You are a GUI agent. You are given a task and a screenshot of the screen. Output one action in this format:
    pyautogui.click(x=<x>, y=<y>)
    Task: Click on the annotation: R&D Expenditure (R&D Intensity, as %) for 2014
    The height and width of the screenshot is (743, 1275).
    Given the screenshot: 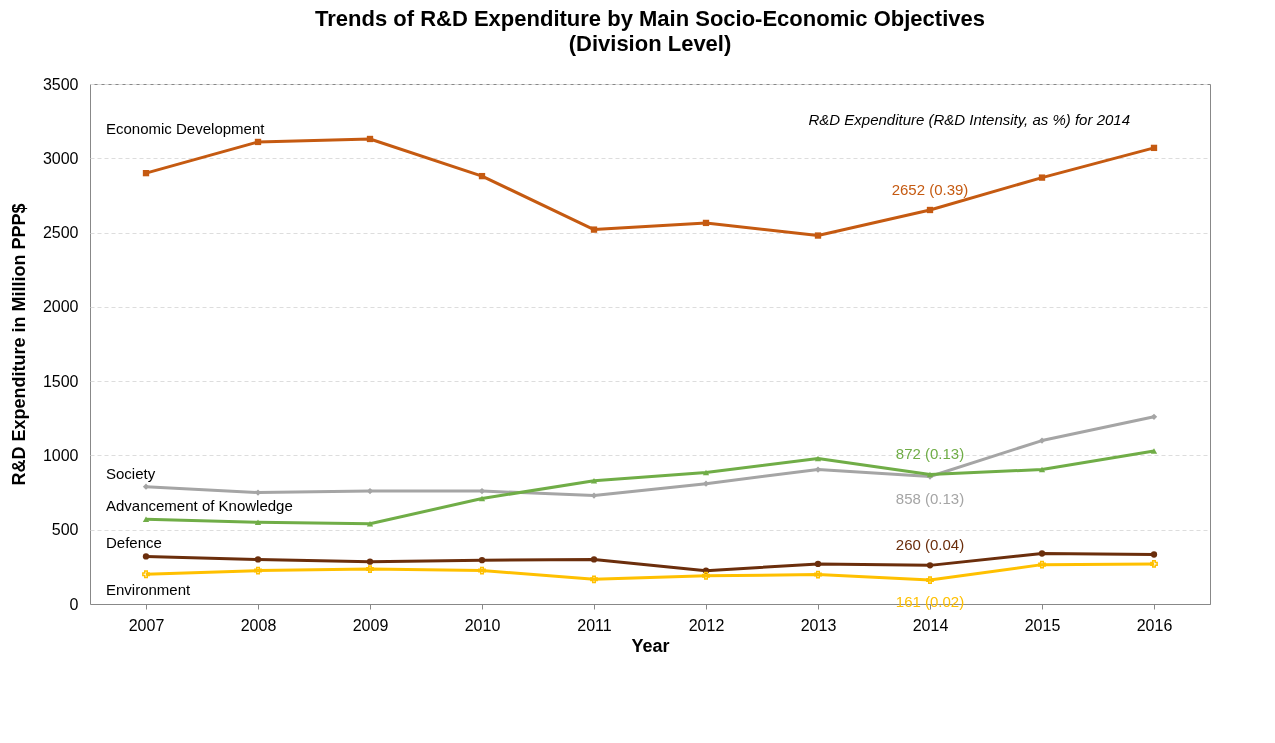 What is the action you would take?
    pyautogui.click(x=969, y=119)
    